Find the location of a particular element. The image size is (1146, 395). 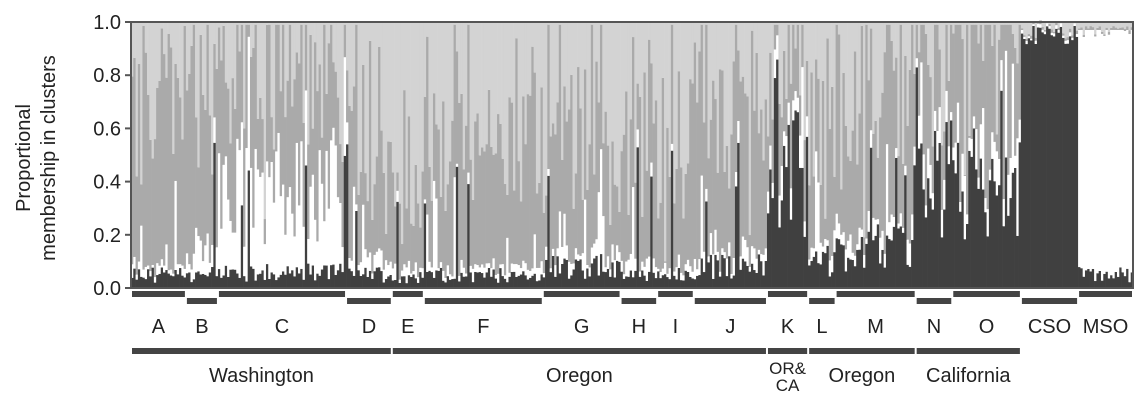

group-label: O is located at coordinates (987, 327).